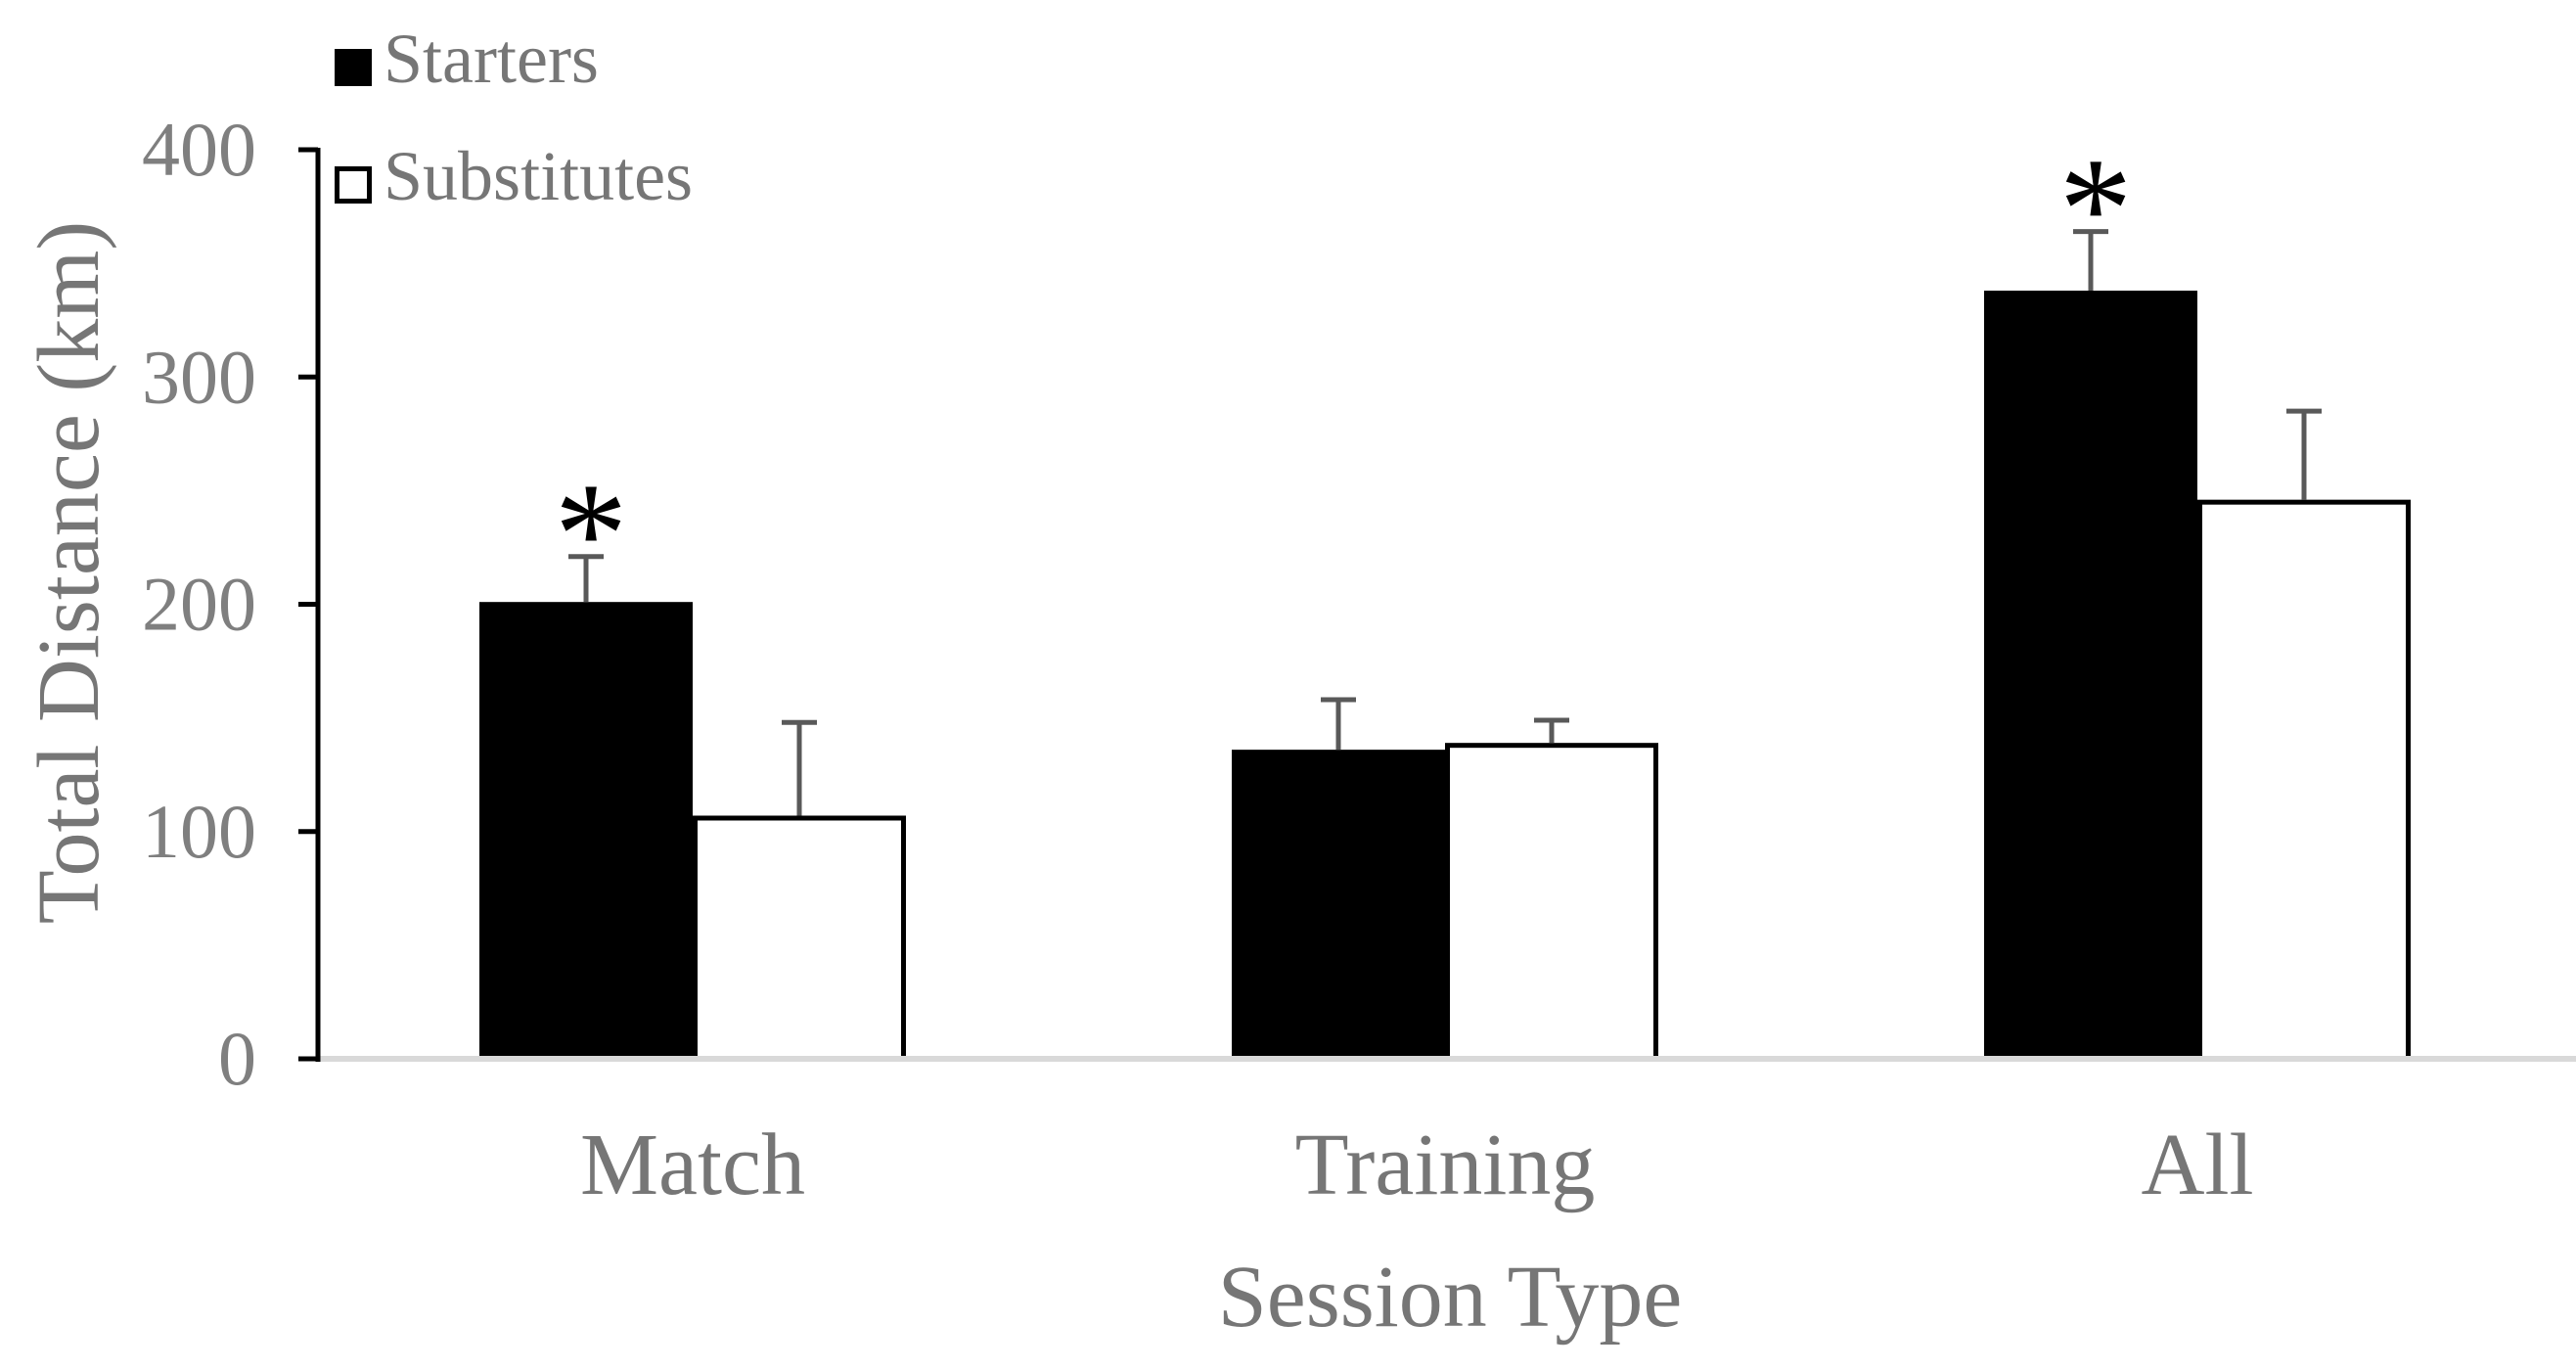 The image size is (2576, 1370). I want to click on y-tick-label: 100, so click(199, 831).